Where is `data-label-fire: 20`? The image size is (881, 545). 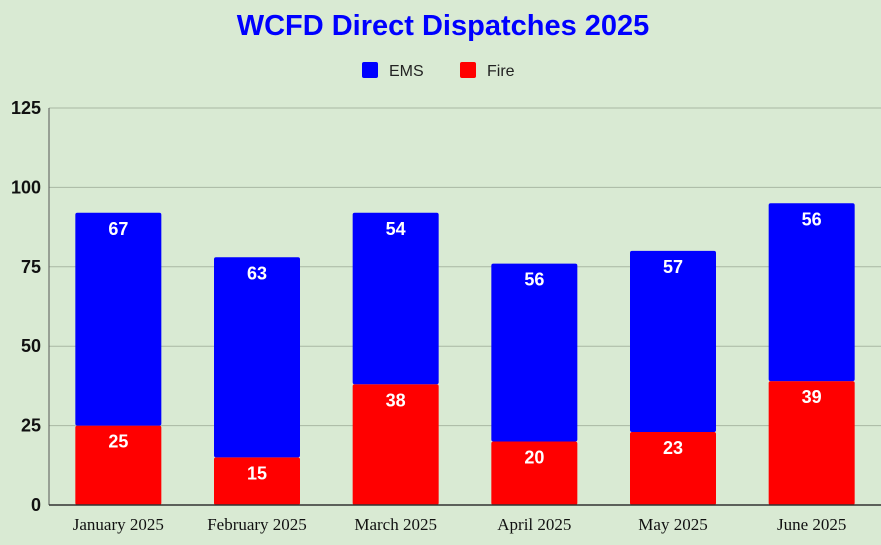 data-label-fire: 20 is located at coordinates (534, 457).